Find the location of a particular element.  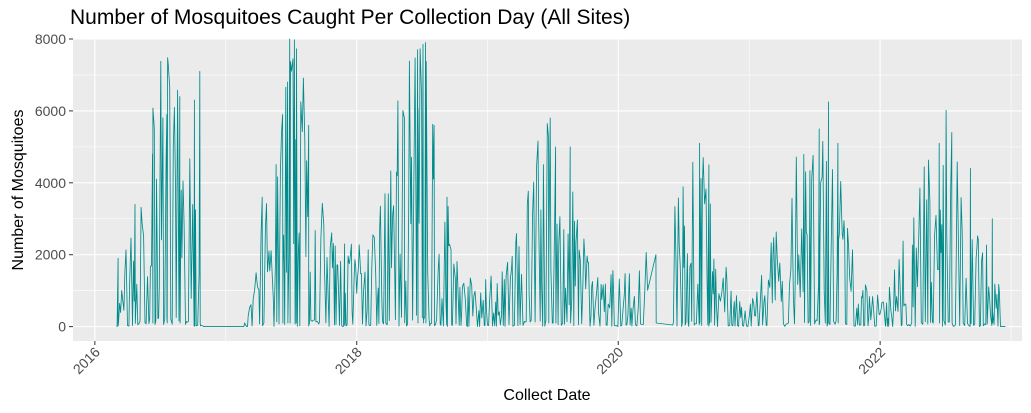

y-tick-label: 6000 is located at coordinates (50, 111).